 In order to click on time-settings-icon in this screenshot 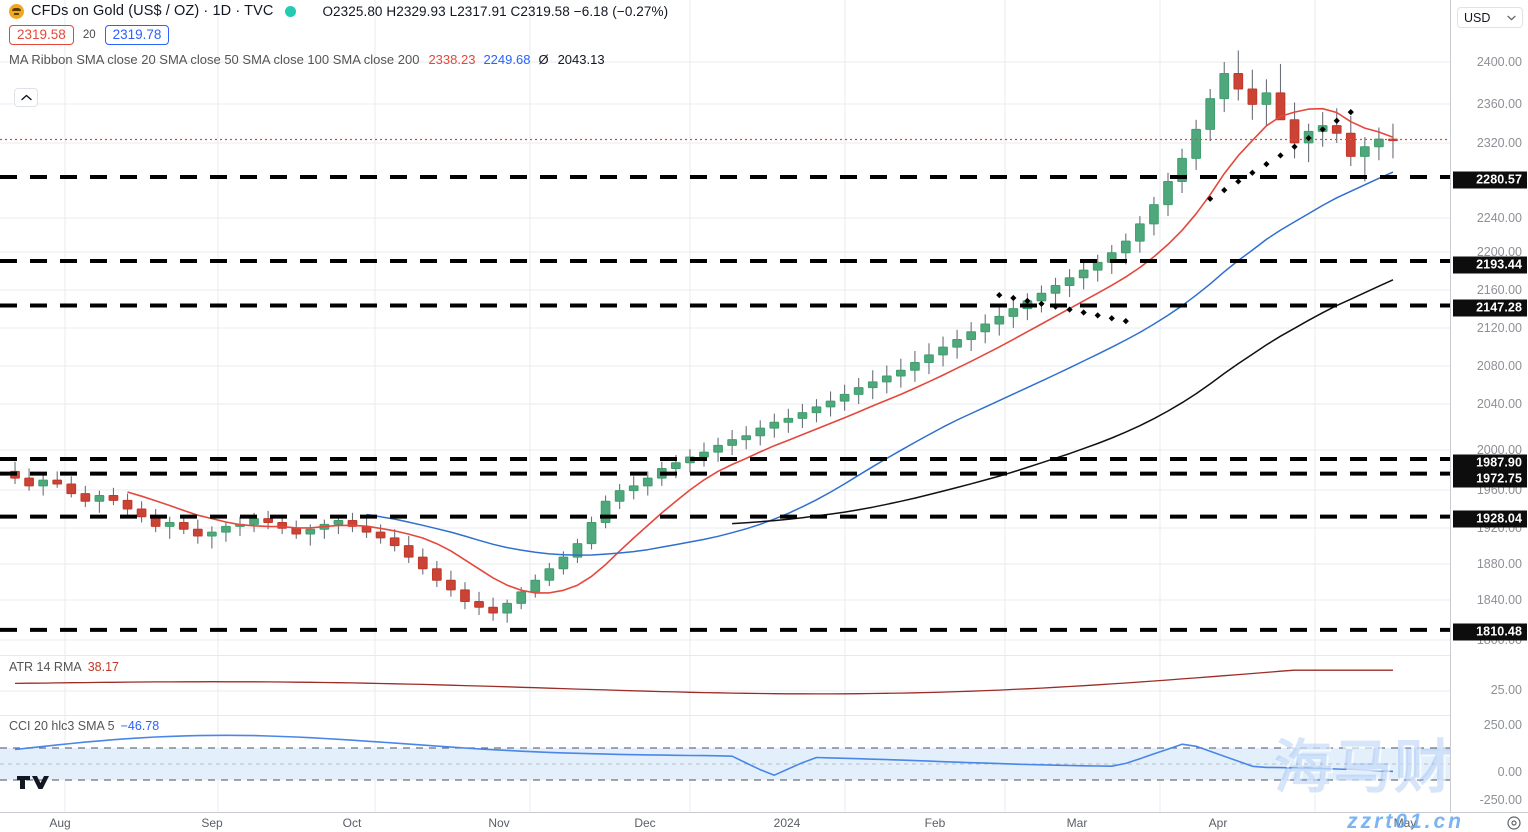, I will do `click(1514, 823)`.